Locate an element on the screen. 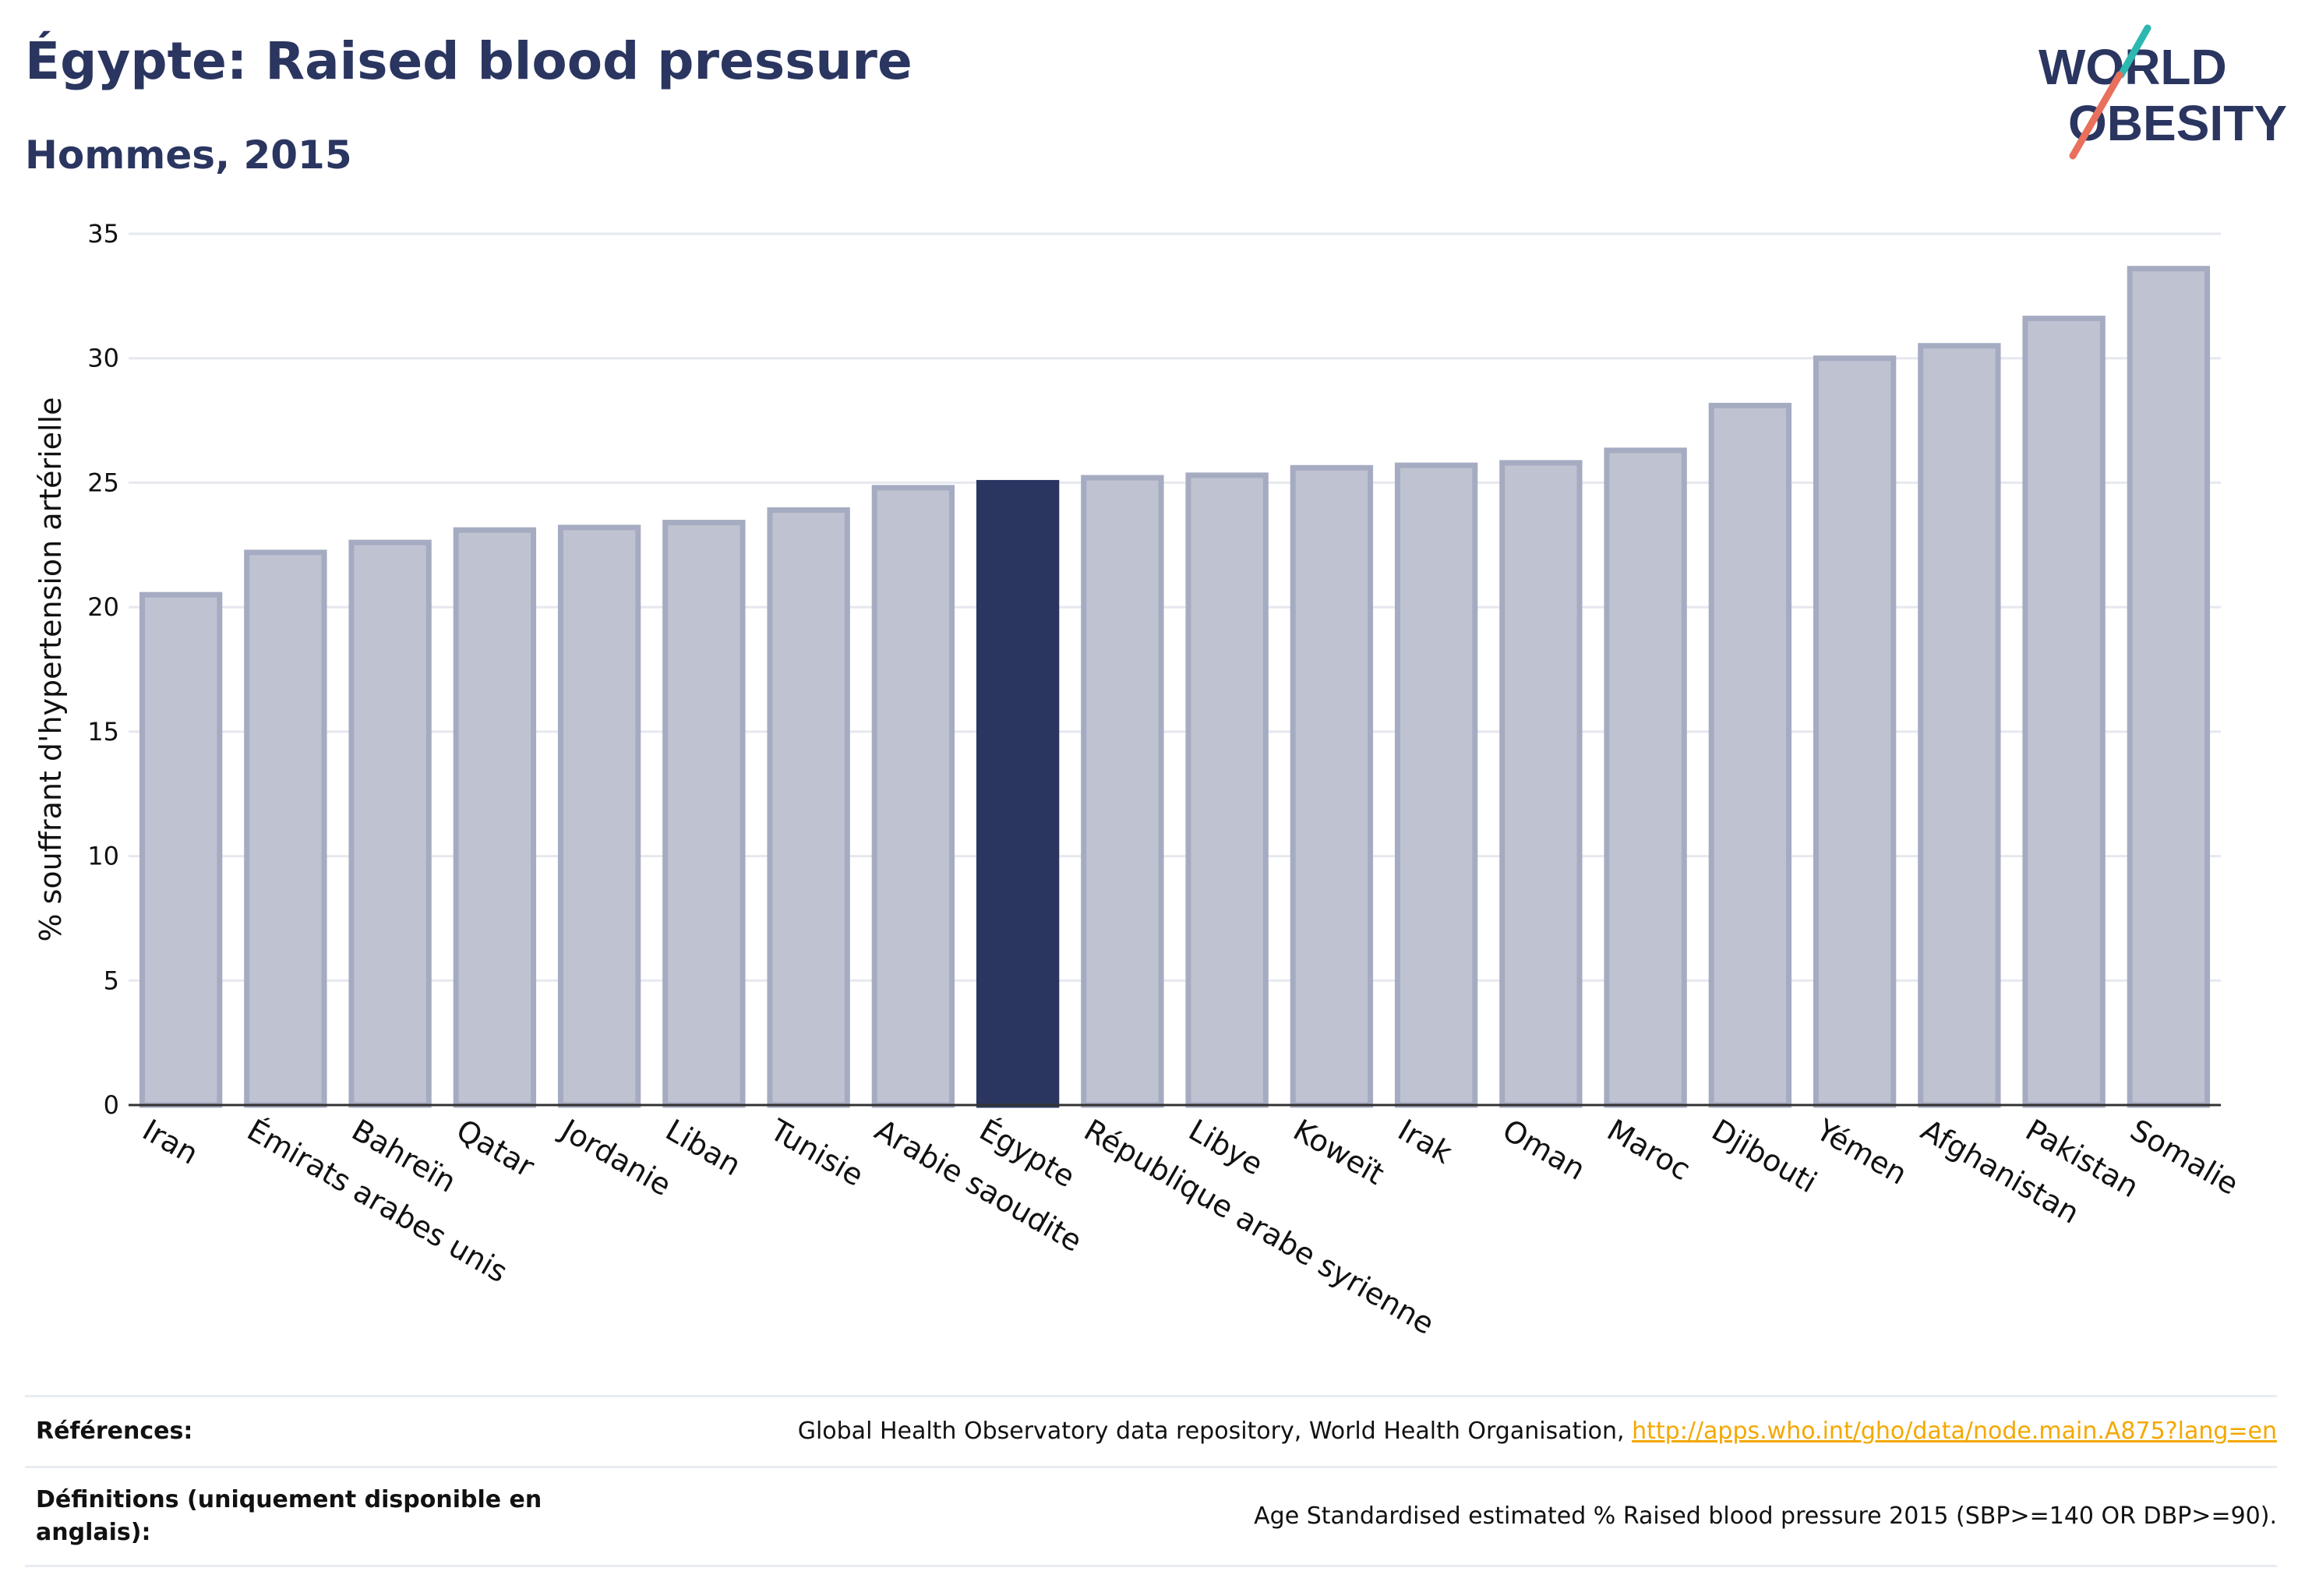 The height and width of the screenshot is (1596, 2305). page-subtitle: Hommes, 2015 is located at coordinates (188, 155).